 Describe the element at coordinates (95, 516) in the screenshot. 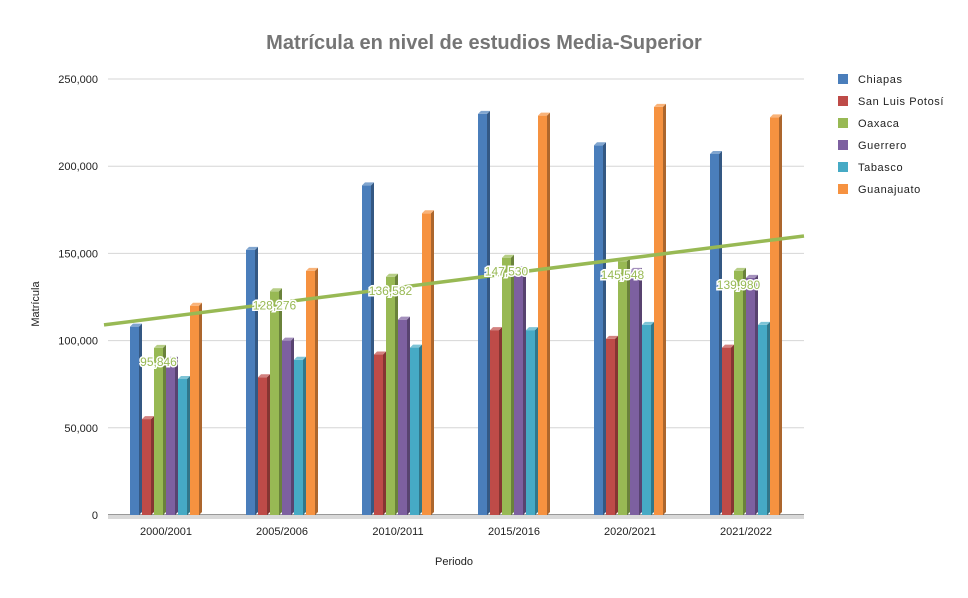

I see `y-tick-label: 0` at that location.